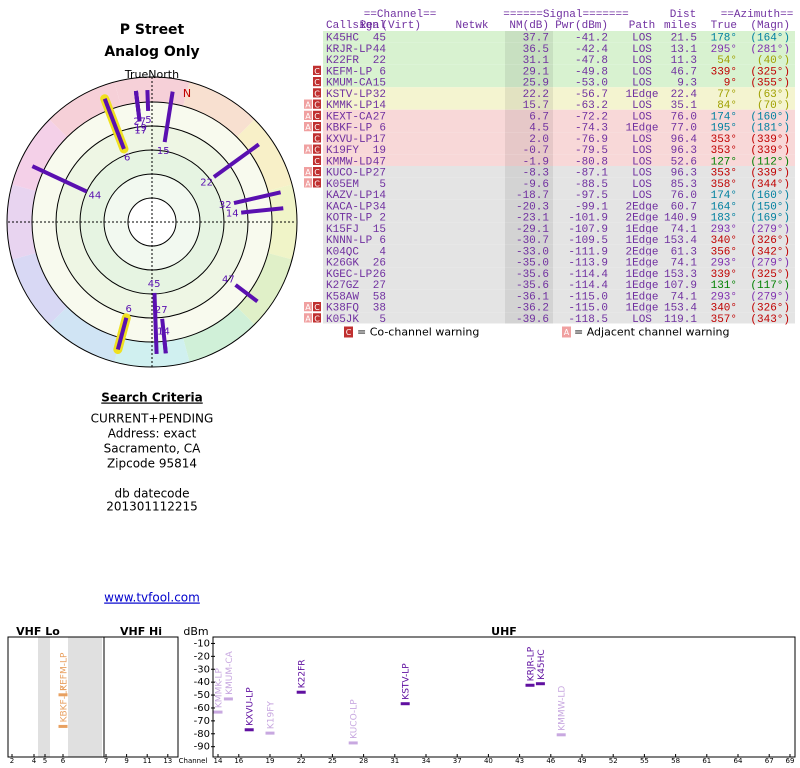  Describe the element at coordinates (532, 663) in the screenshot. I see `station-label: KRJR-LP` at that location.